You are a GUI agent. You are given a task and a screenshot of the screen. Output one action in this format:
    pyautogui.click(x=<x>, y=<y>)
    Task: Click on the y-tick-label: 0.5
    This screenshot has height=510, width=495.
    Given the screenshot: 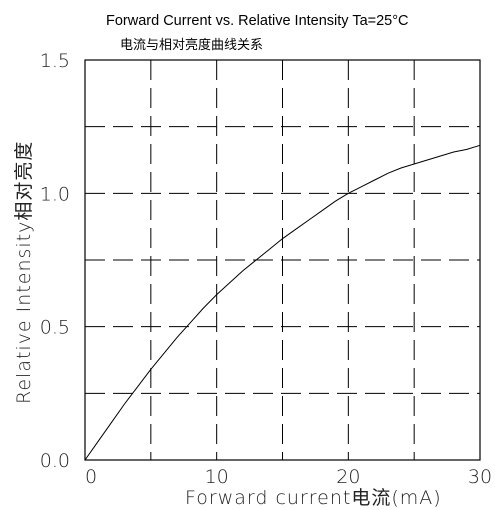 What is the action you would take?
    pyautogui.click(x=55, y=328)
    